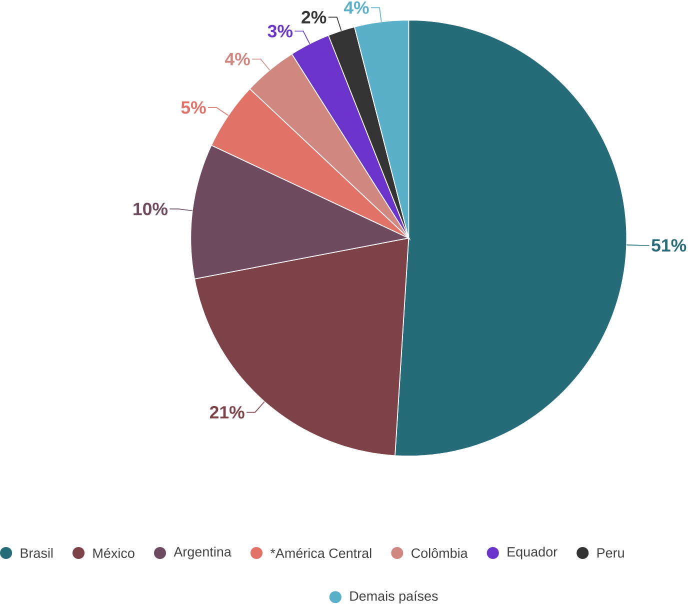  I want to click on data-label: 51%, so click(669, 245).